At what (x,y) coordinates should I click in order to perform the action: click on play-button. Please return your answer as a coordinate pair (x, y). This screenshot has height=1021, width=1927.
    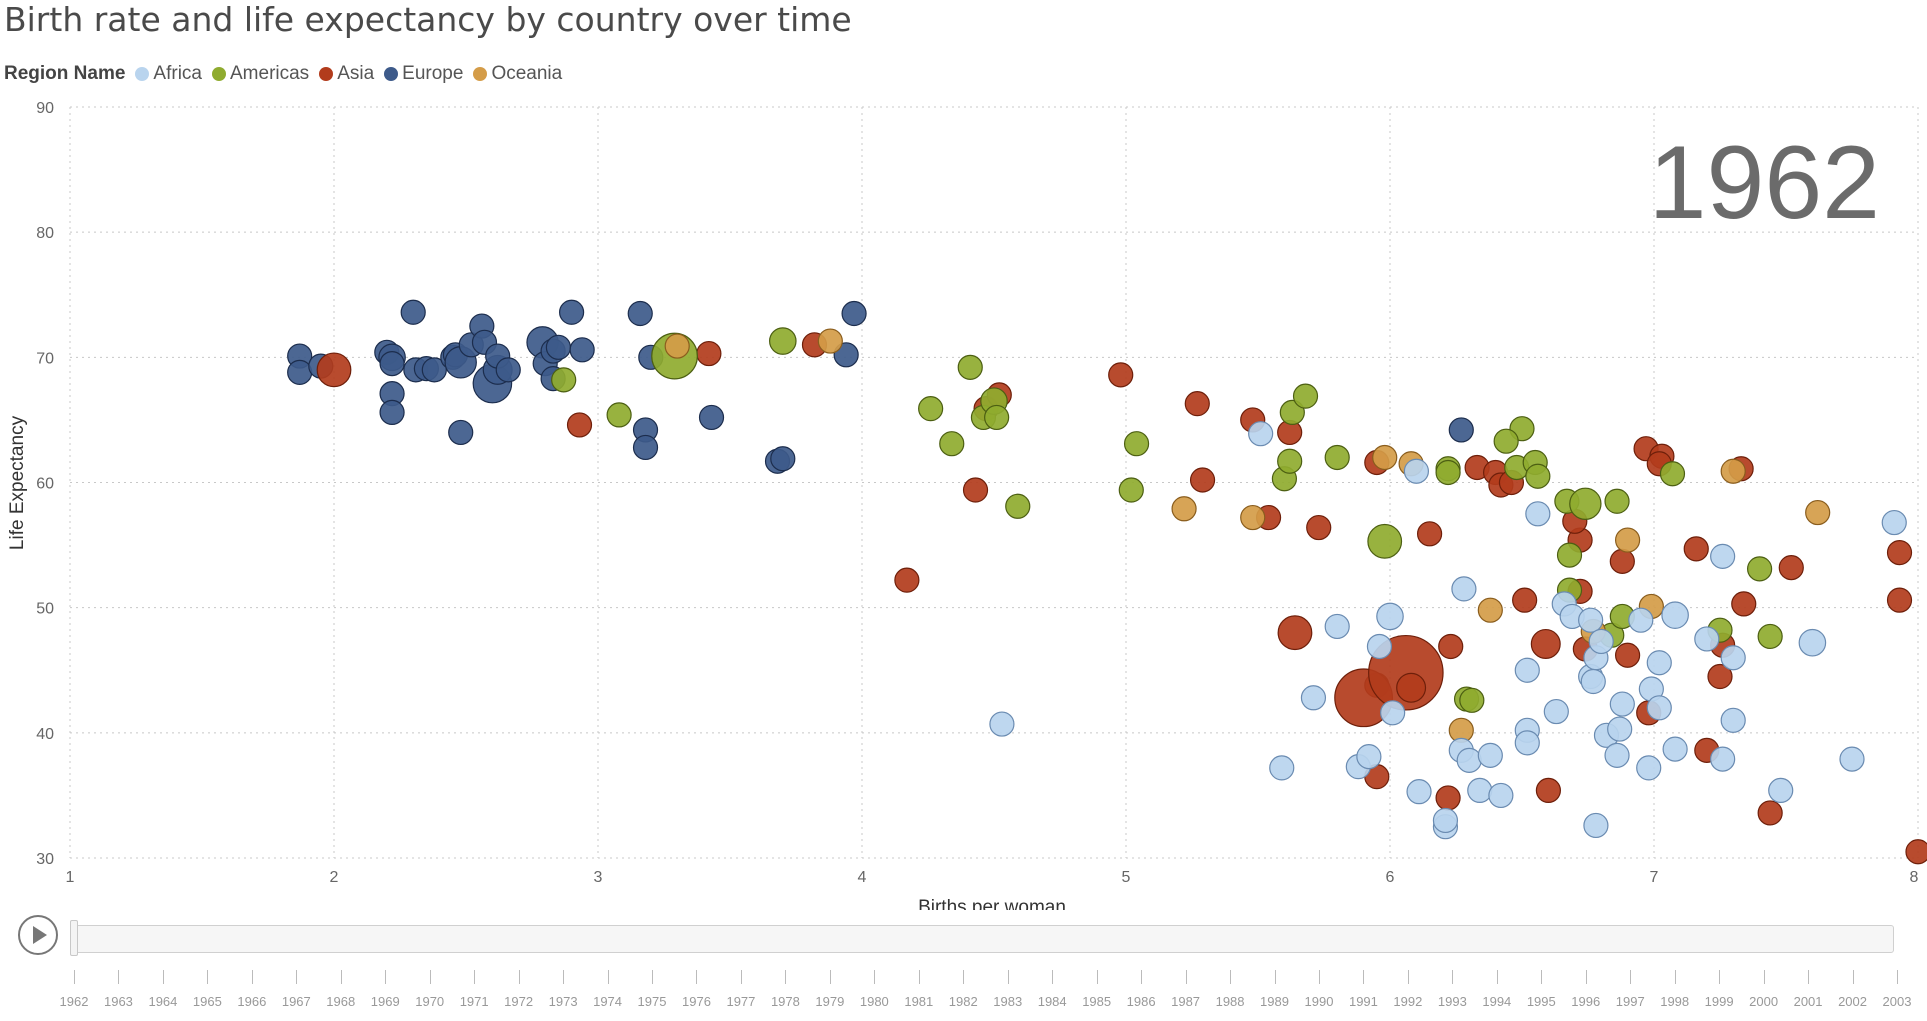
    Looking at the image, I should click on (38, 935).